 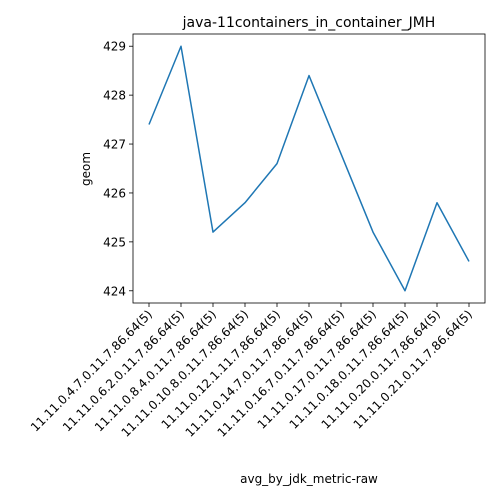 What do you see at coordinates (114, 145) in the screenshot?
I see `y-tick-label: 427` at bounding box center [114, 145].